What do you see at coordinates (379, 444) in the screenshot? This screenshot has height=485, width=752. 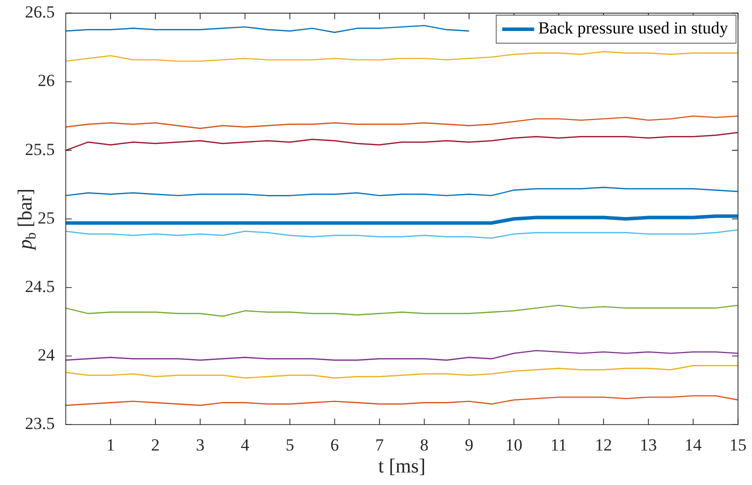 I see `x-tick-label: 7` at bounding box center [379, 444].